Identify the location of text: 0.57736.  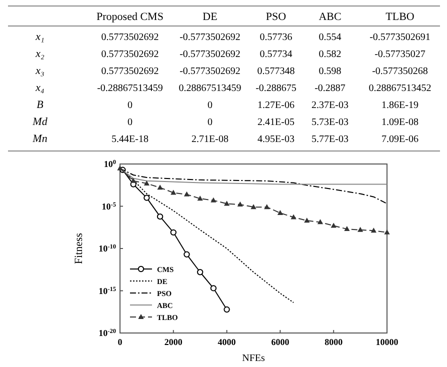
(276, 37).